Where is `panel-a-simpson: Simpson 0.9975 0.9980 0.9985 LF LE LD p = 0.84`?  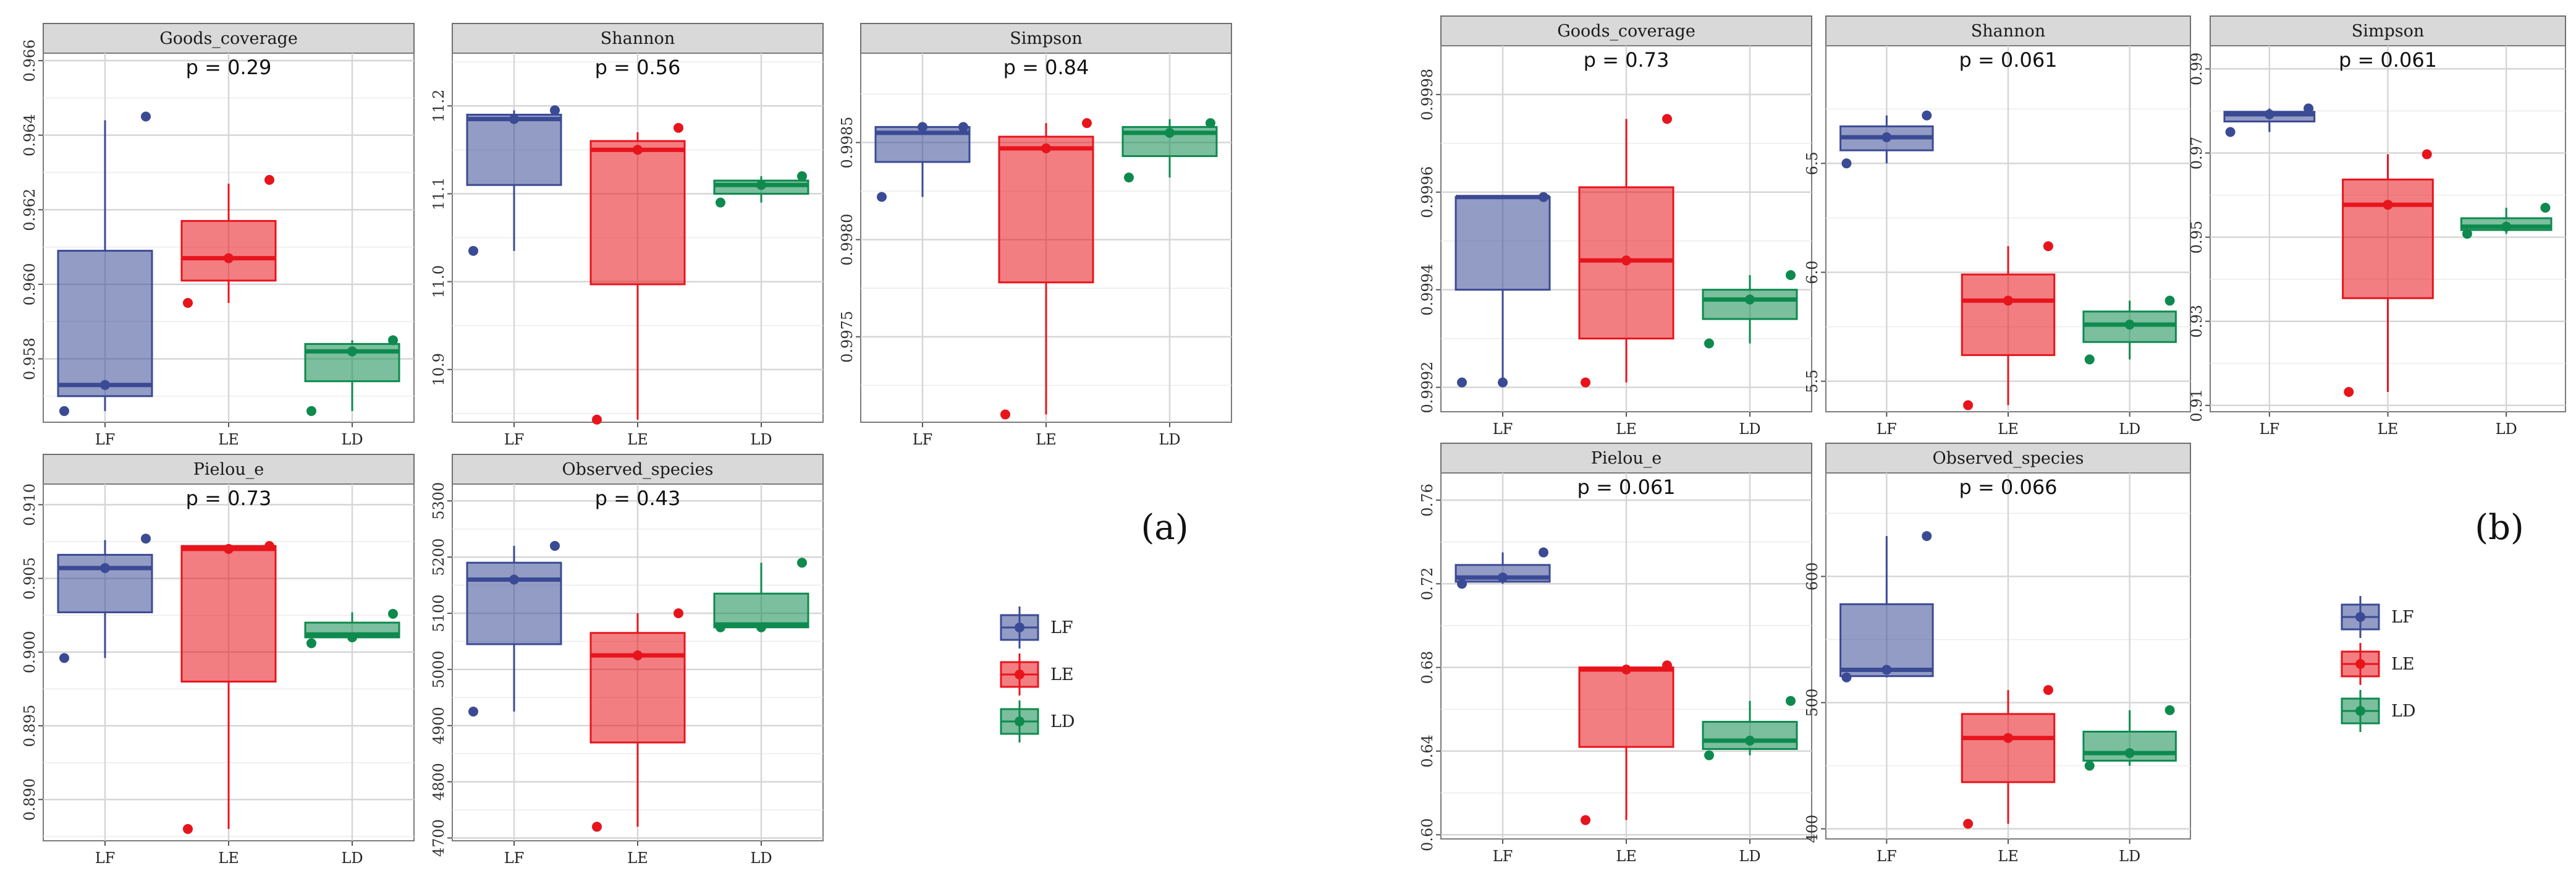
panel-a-simpson: Simpson 0.9975 0.9980 0.9985 LF LE LD p = 0.84 is located at coordinates (1035, 235).